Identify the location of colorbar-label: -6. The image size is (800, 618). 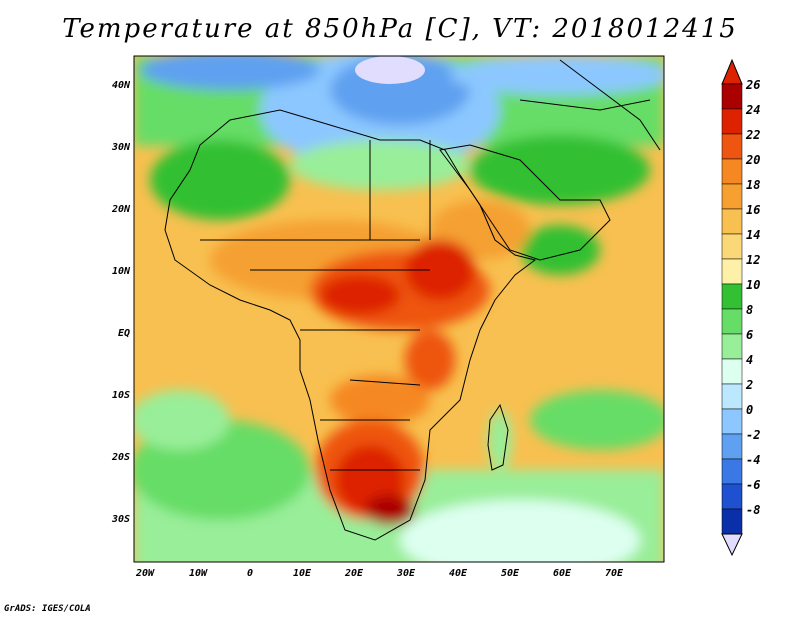
(753, 485).